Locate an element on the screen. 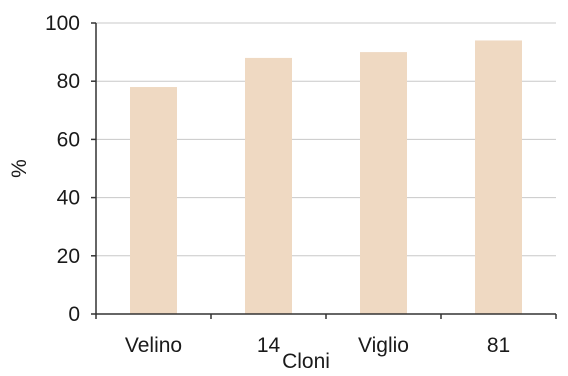  y-tick-label: 40 is located at coordinates (68, 198).